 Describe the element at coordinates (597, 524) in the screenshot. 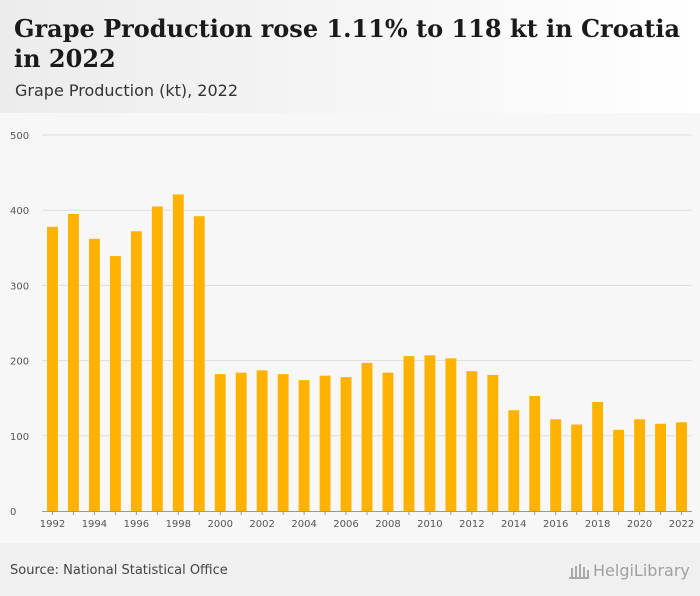

I see `x-tick-label: 2018` at that location.